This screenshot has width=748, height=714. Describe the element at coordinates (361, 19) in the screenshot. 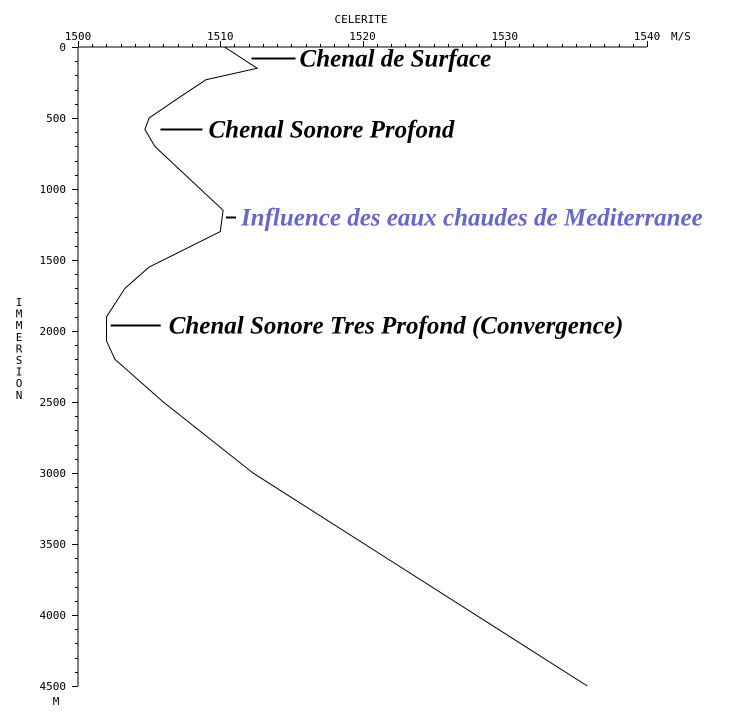

I see `x-axis-title: CELERITE` at that location.